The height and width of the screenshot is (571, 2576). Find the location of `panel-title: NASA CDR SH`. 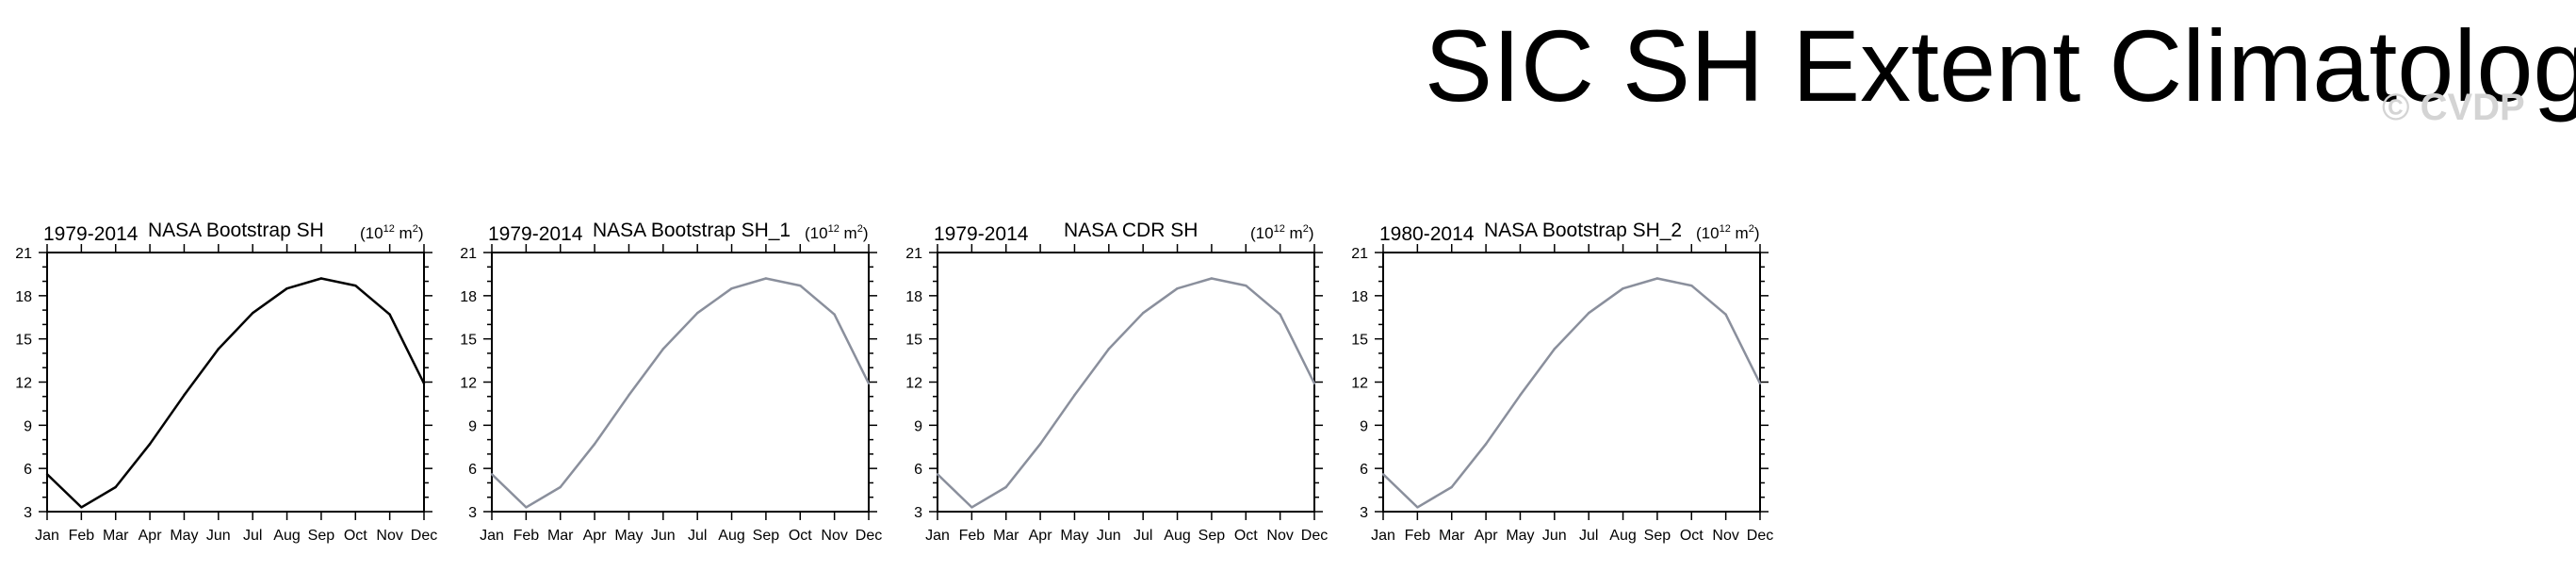

panel-title: NASA CDR SH is located at coordinates (1131, 230).